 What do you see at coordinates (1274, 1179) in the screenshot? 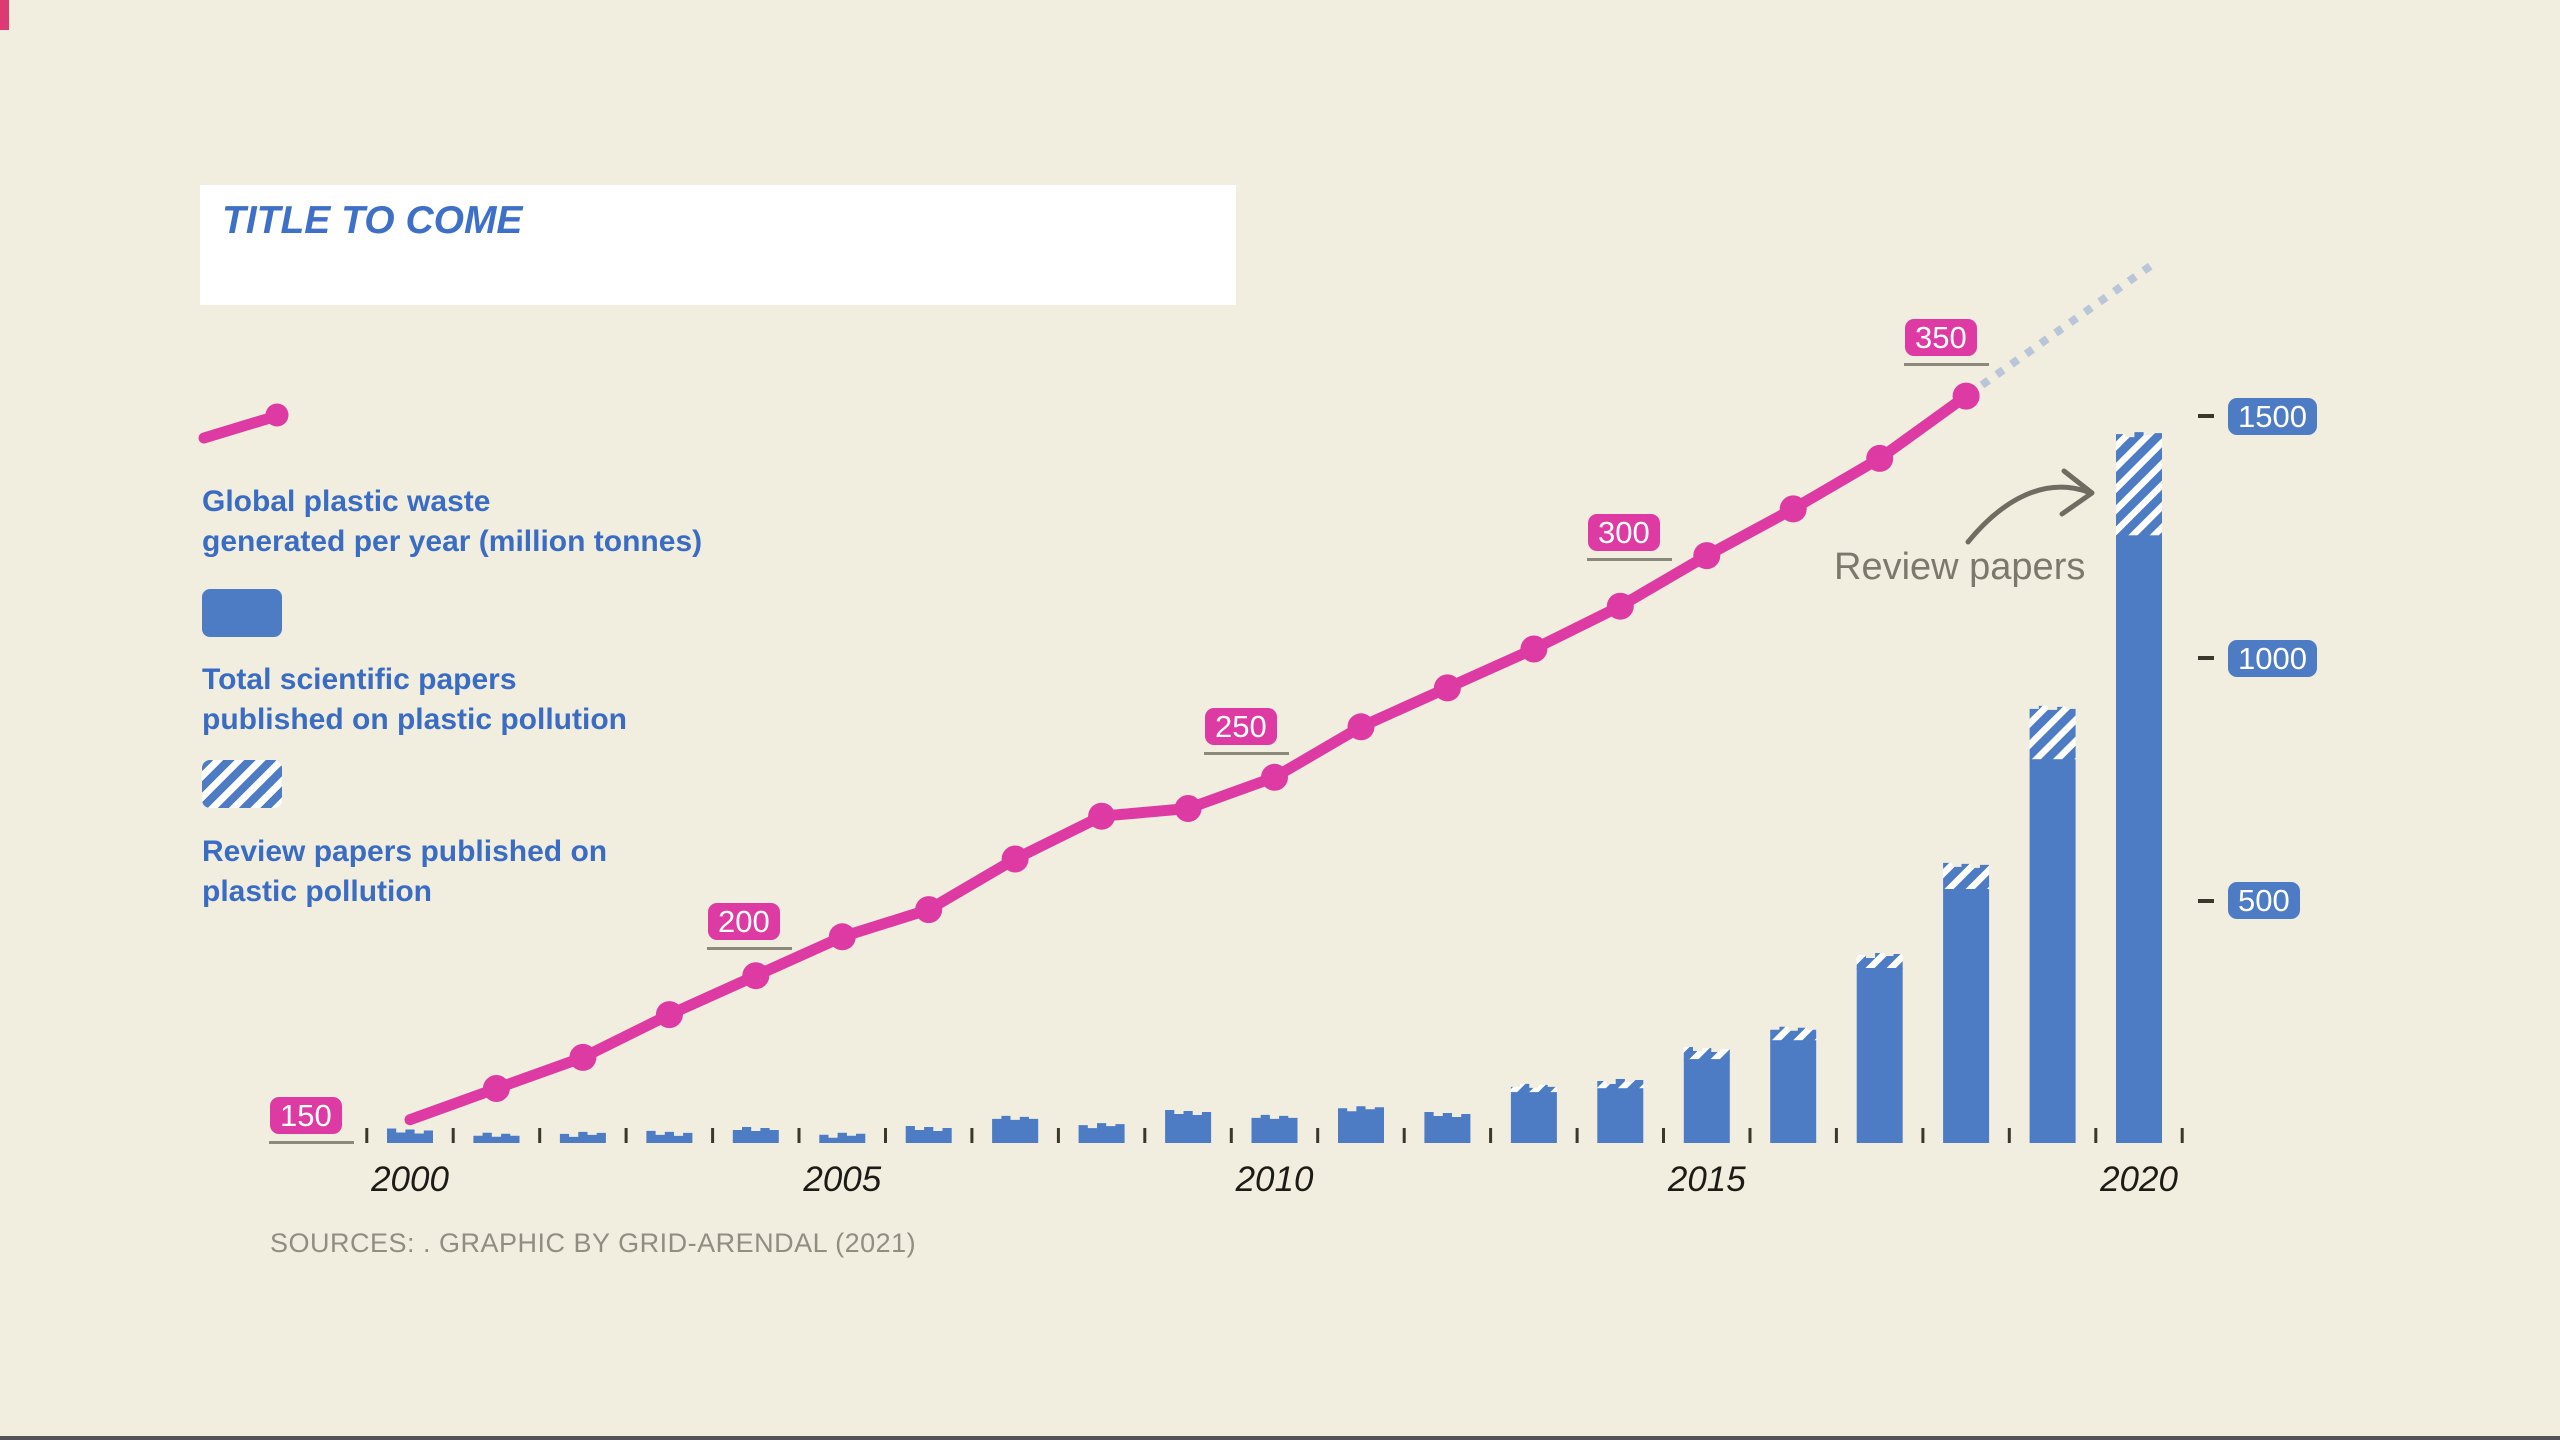
I see `x-axis-label-2010: 2010` at bounding box center [1274, 1179].